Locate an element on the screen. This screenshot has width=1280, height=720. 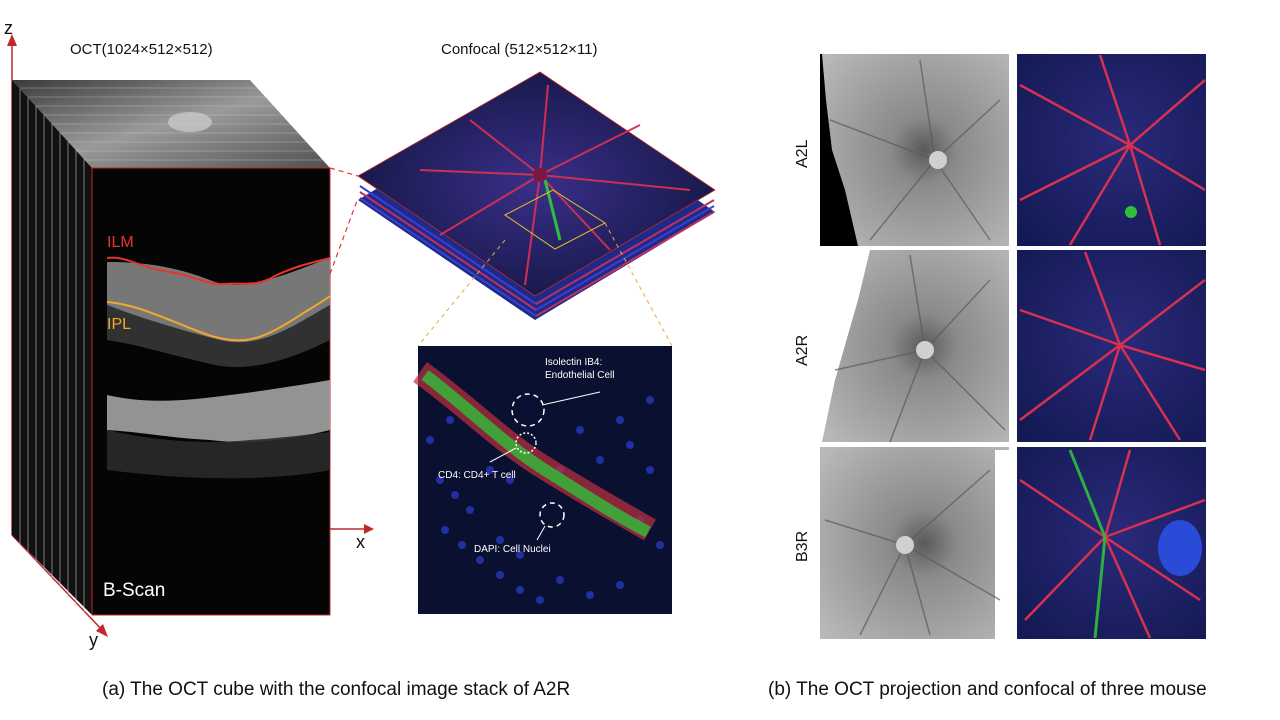
ipl-boundary-line is located at coordinates (218, 318).